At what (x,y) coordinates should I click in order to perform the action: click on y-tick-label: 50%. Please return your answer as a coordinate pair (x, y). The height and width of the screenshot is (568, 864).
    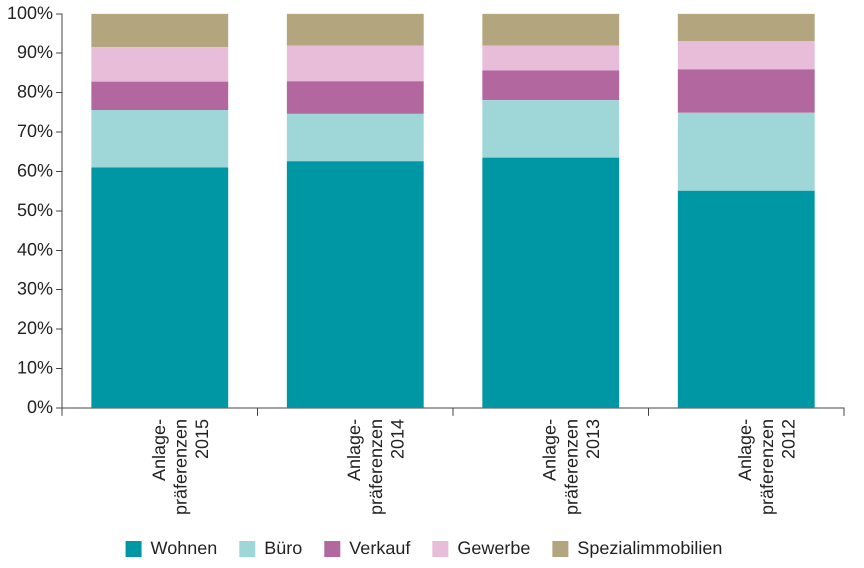
    Looking at the image, I should click on (35, 210).